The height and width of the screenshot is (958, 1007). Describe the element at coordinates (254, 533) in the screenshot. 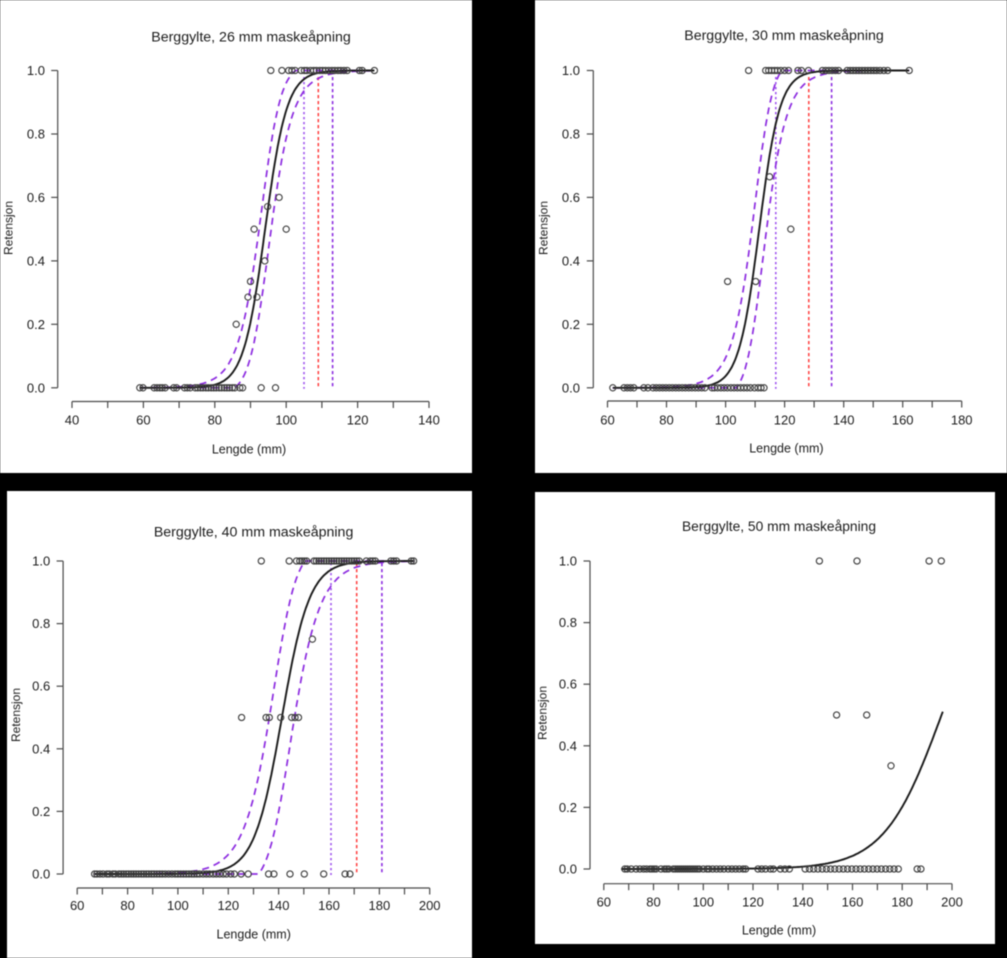

I see `svg-text: Berggylte, 40 mm maskeåpning` at that location.